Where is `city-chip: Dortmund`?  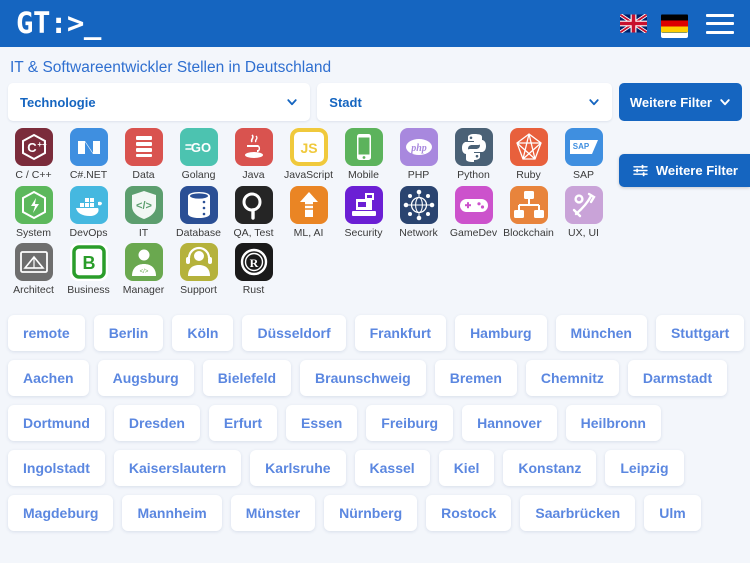 city-chip: Dortmund is located at coordinates (56, 422).